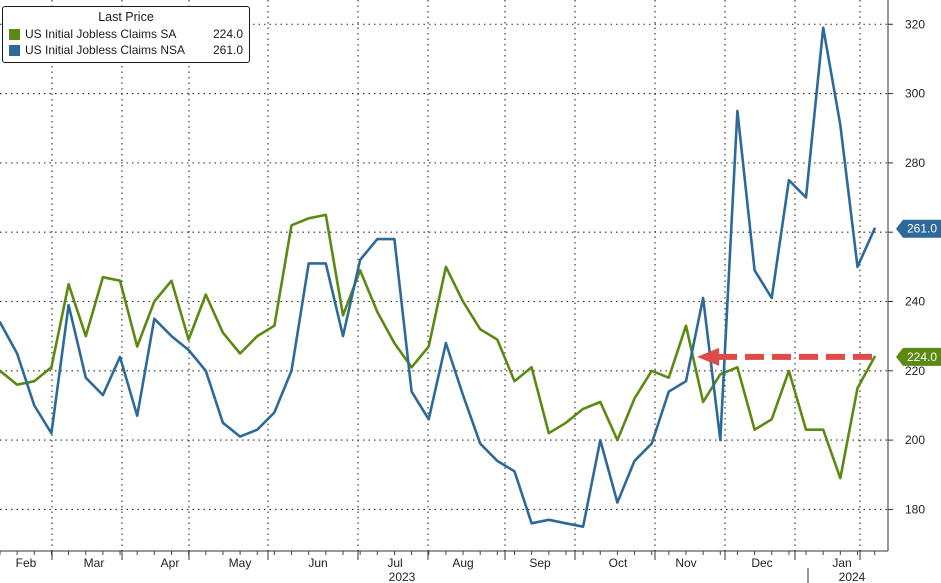 The height and width of the screenshot is (583, 941). Describe the element at coordinates (105, 50) in the screenshot. I see `legend-label-nsa: US Initial Jobless Claims NSA` at that location.